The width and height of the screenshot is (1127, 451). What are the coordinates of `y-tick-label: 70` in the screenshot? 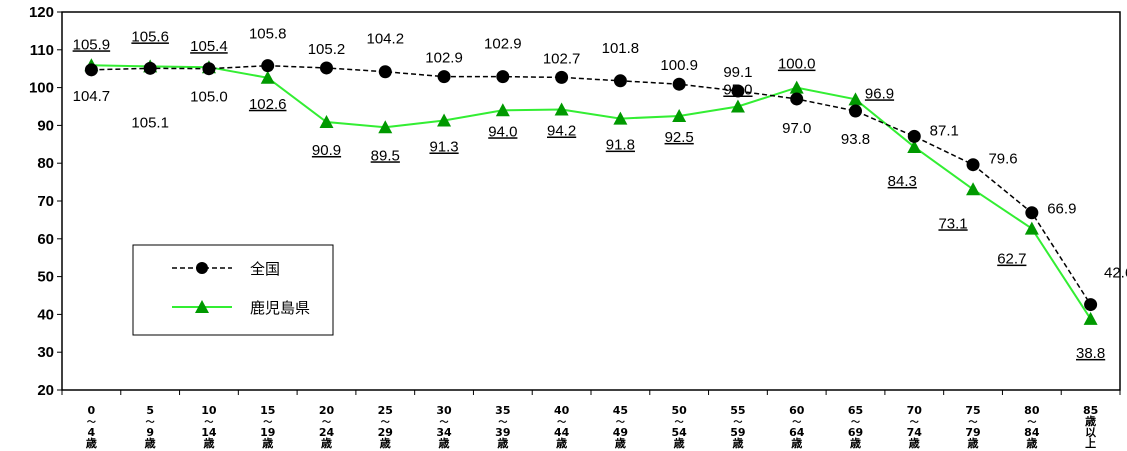 It's located at (45, 201).